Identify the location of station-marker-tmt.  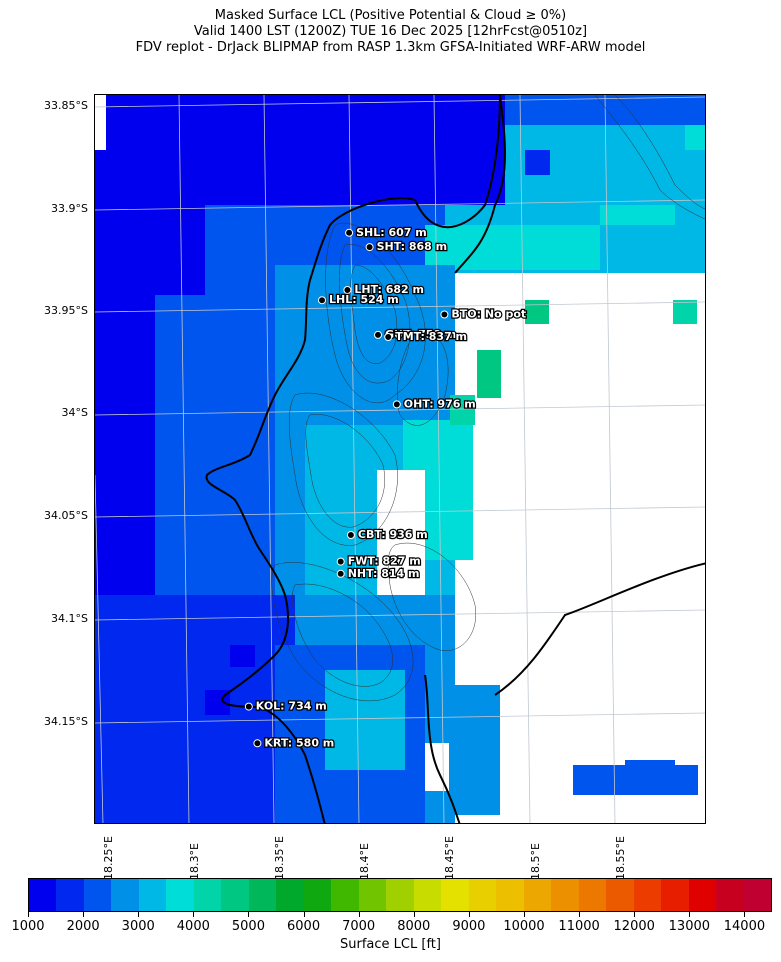
(388, 337).